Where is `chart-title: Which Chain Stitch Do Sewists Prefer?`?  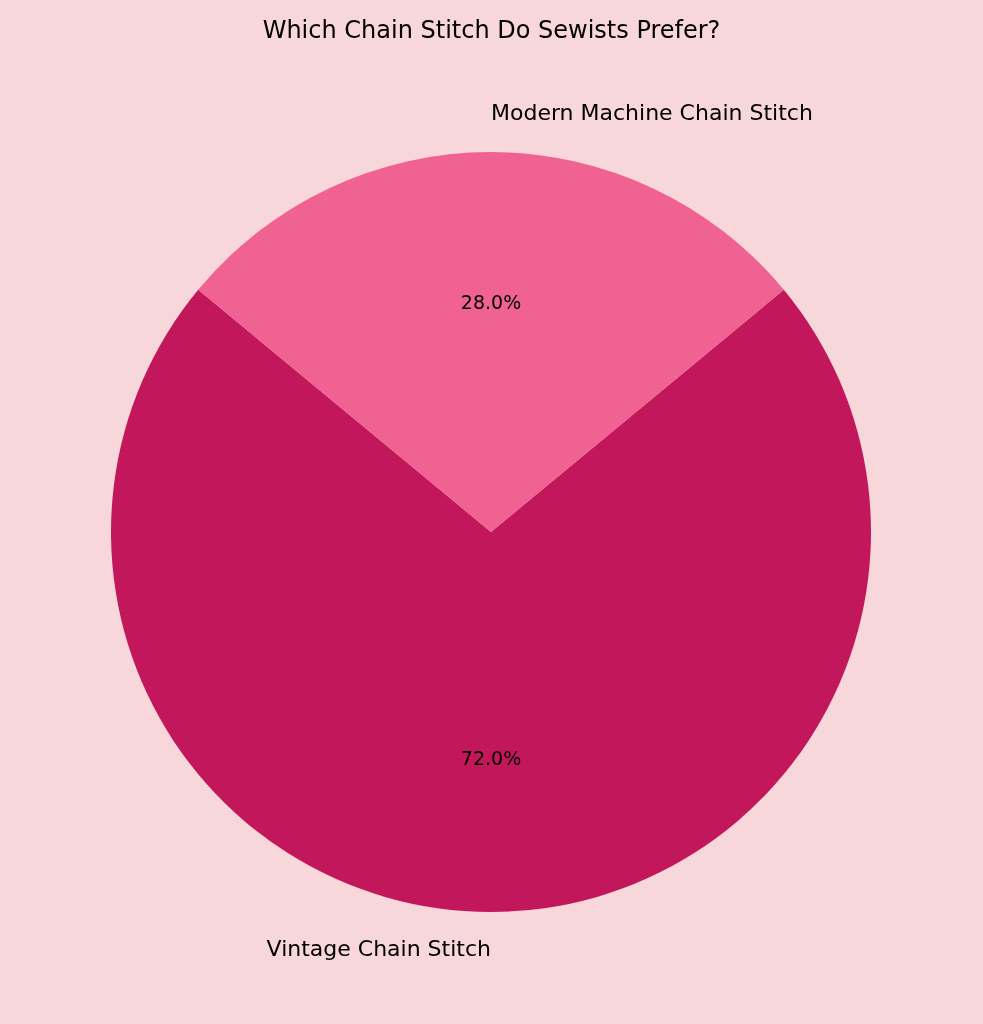 chart-title: Which Chain Stitch Do Sewists Prefer? is located at coordinates (491, 30).